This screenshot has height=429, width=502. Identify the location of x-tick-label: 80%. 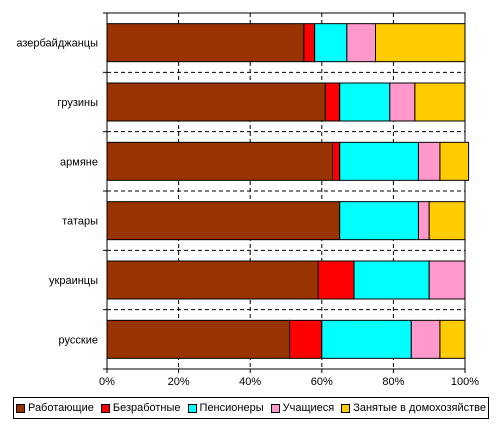
(393, 382).